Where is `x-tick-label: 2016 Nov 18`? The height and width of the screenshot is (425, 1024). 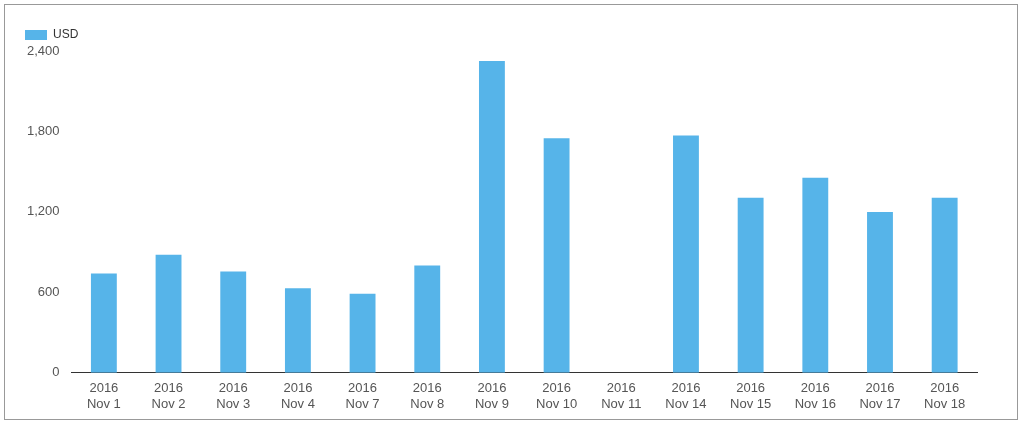 x-tick-label: 2016 Nov 18 is located at coordinates (945, 395).